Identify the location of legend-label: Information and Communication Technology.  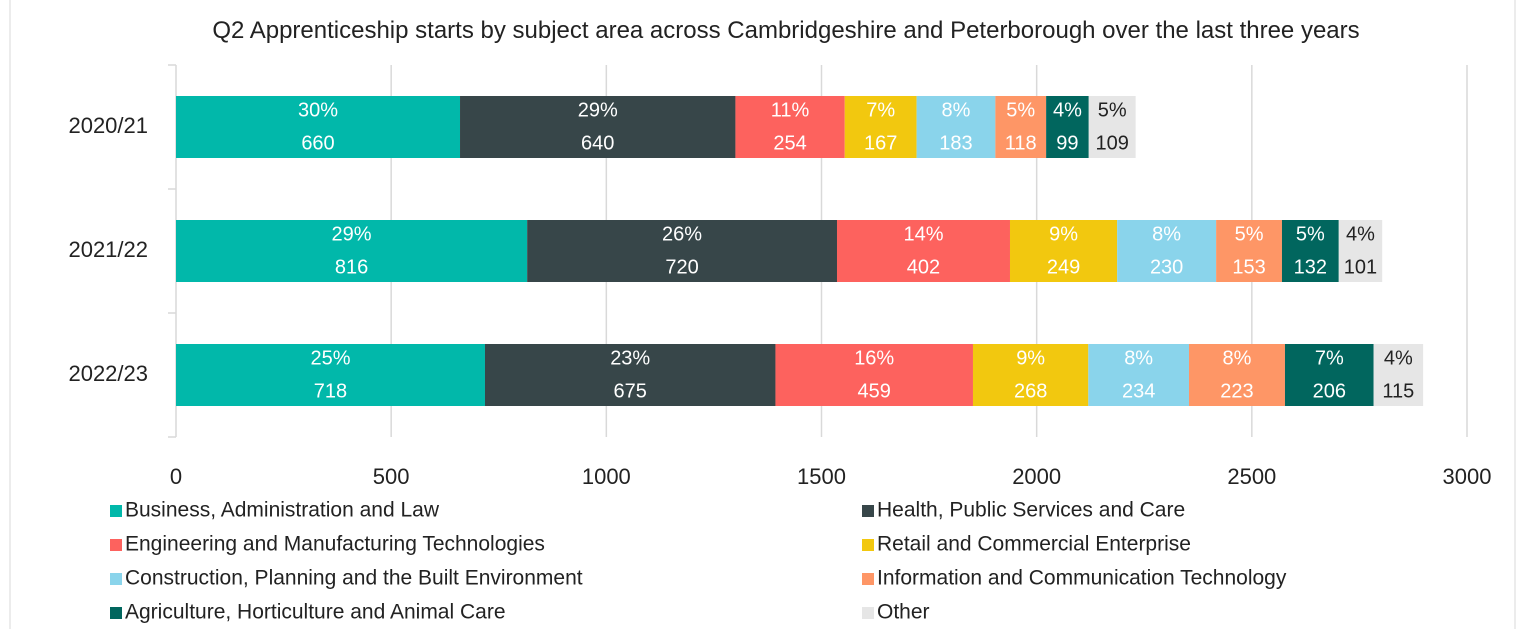
(1082, 578).